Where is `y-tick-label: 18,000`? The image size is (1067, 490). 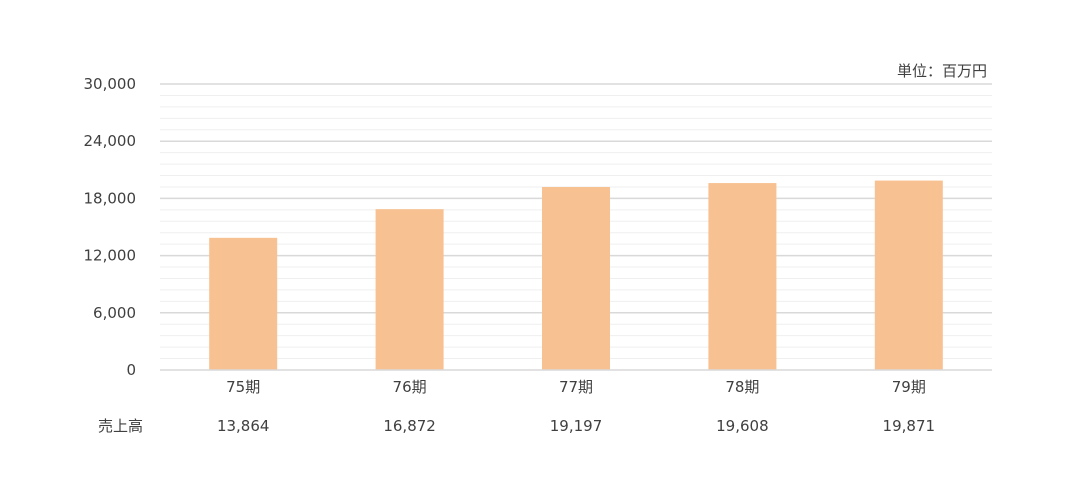
y-tick-label: 18,000 is located at coordinates (110, 198).